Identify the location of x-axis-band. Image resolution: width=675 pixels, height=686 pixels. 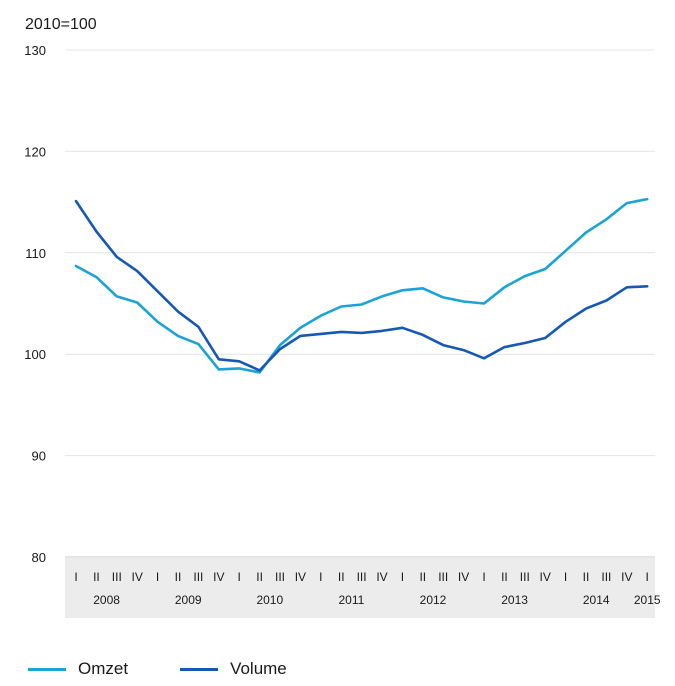
(360, 588).